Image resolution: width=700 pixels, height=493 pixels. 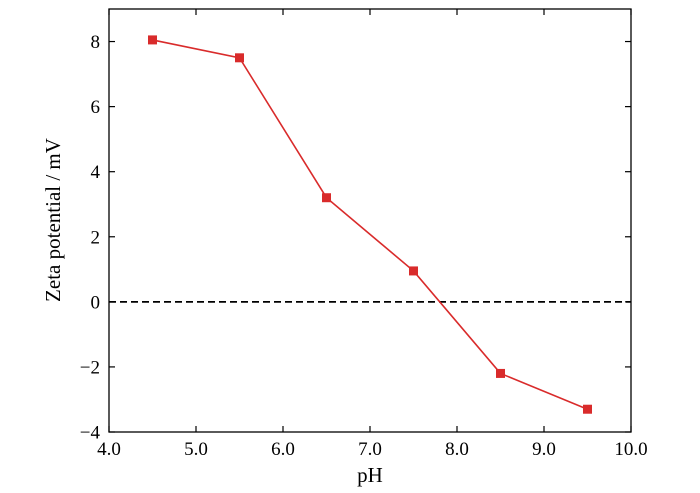 What do you see at coordinates (96, 172) in the screenshot?
I see `y-tick-label: 4` at bounding box center [96, 172].